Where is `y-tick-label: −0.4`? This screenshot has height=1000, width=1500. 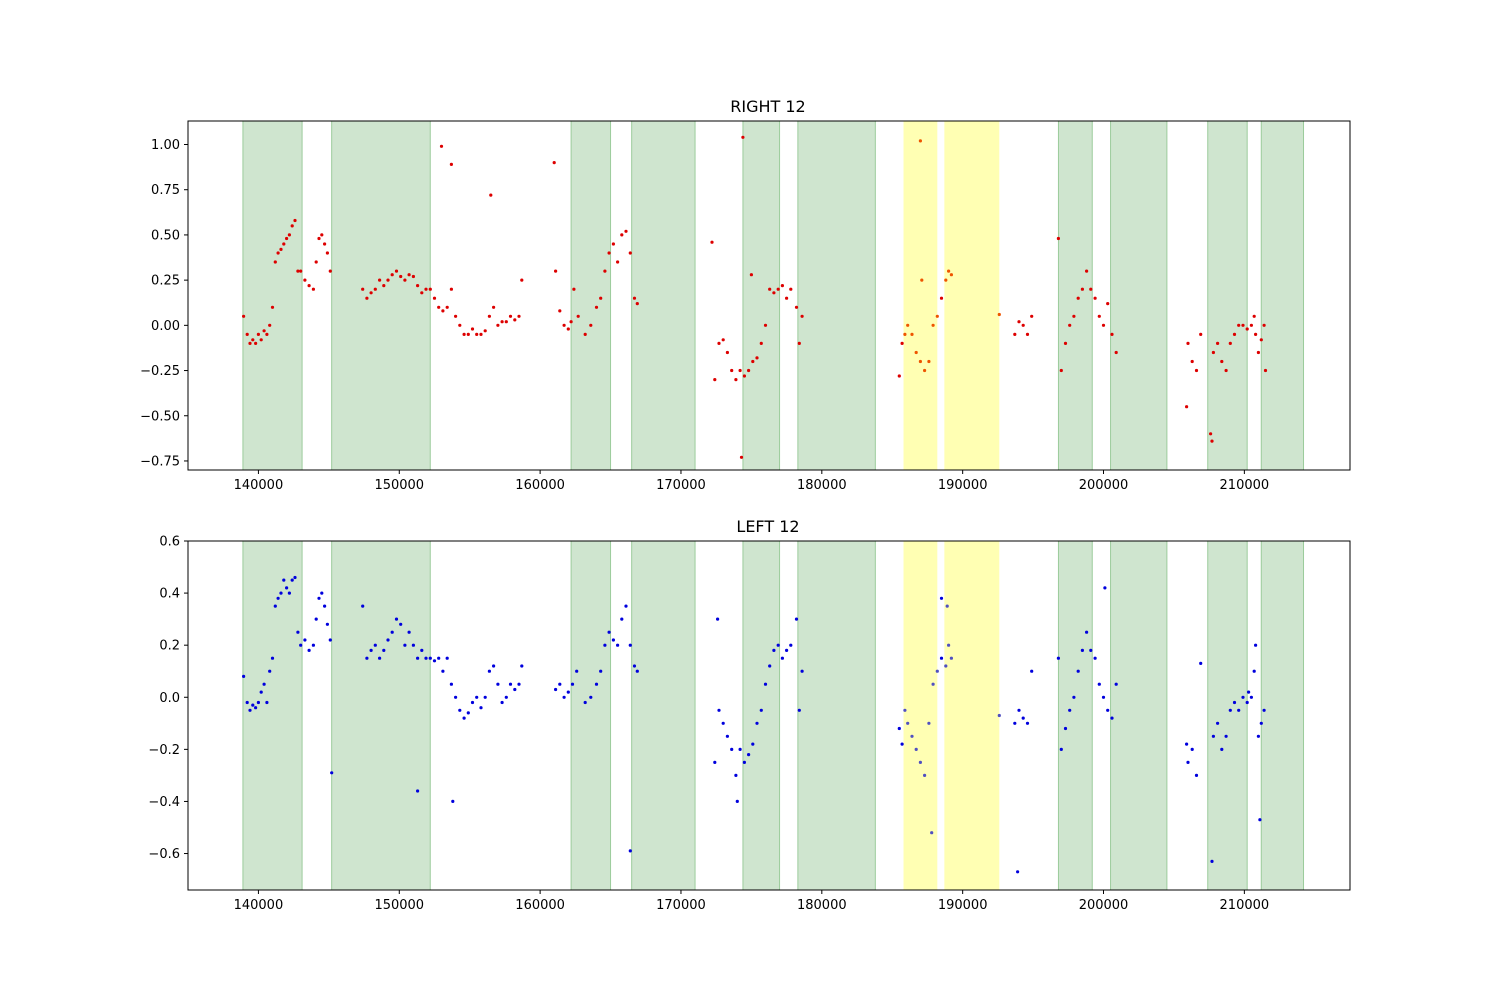
y-tick-label: −0.4 is located at coordinates (164, 802).